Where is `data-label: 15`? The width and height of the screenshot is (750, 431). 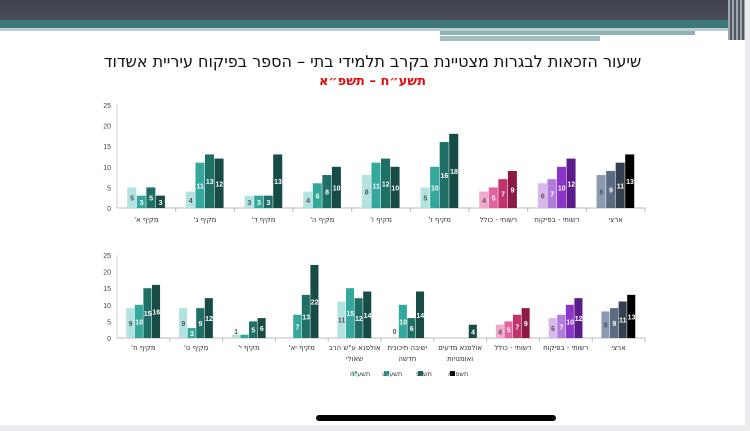 data-label: 15 is located at coordinates (148, 314).